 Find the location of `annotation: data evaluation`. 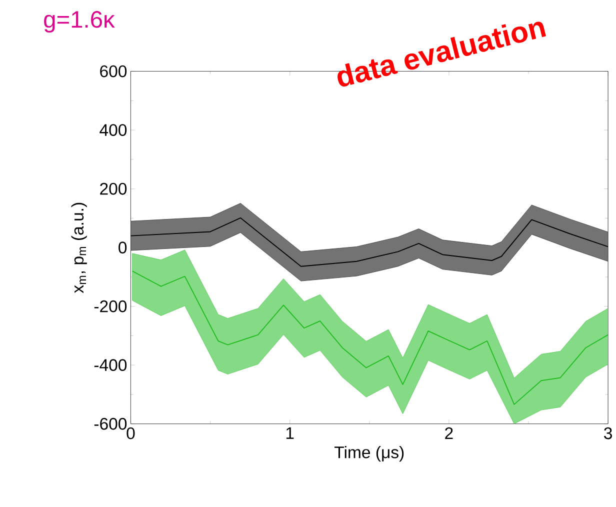

annotation: data evaluation is located at coordinates (442, 54).